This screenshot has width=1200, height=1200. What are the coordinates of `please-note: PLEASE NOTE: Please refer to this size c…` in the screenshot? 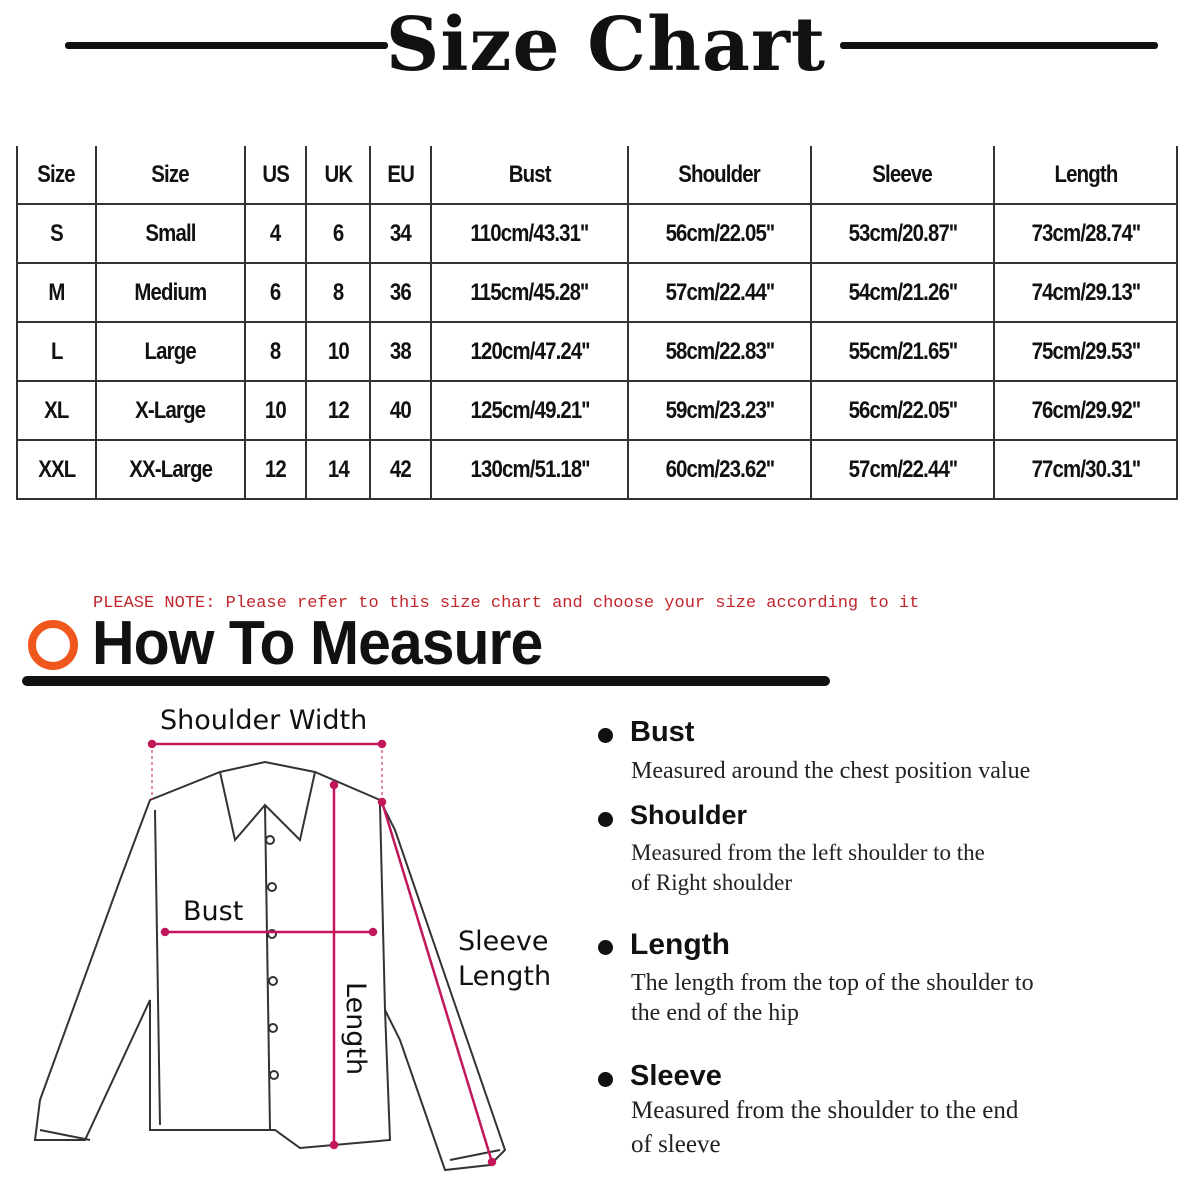 It's located at (506, 603).